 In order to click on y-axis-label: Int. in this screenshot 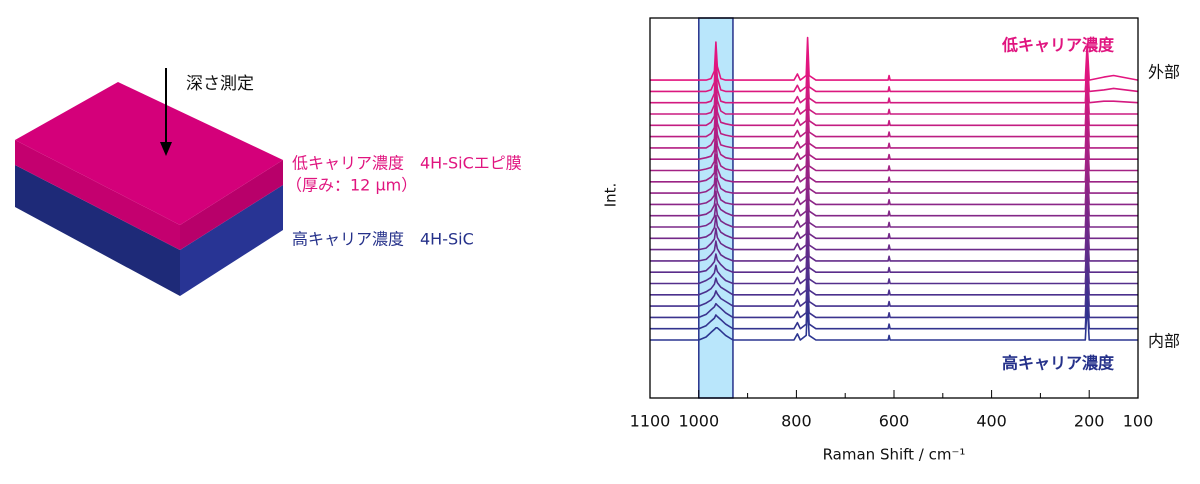, I will do `click(611, 195)`.